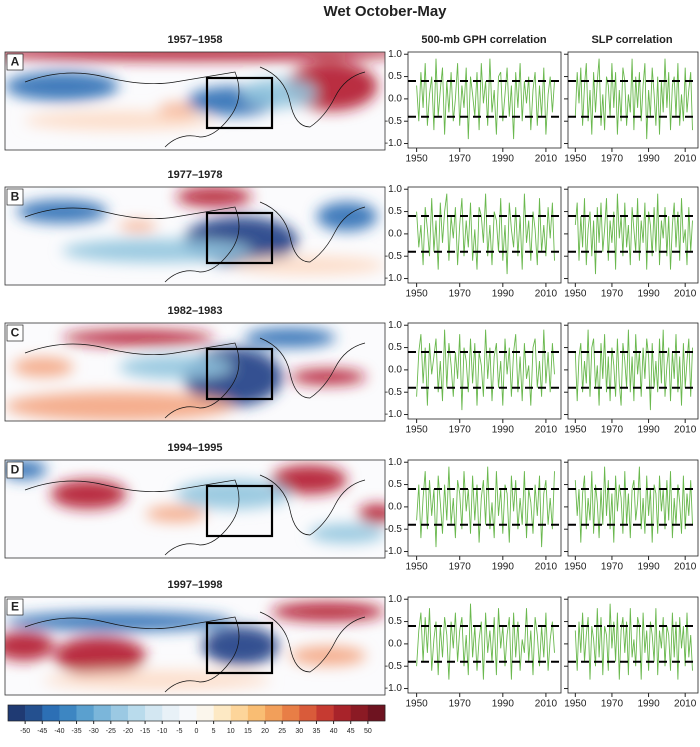 This screenshot has width=700, height=747. I want to click on column-title: SLP correlation, so click(631, 40).